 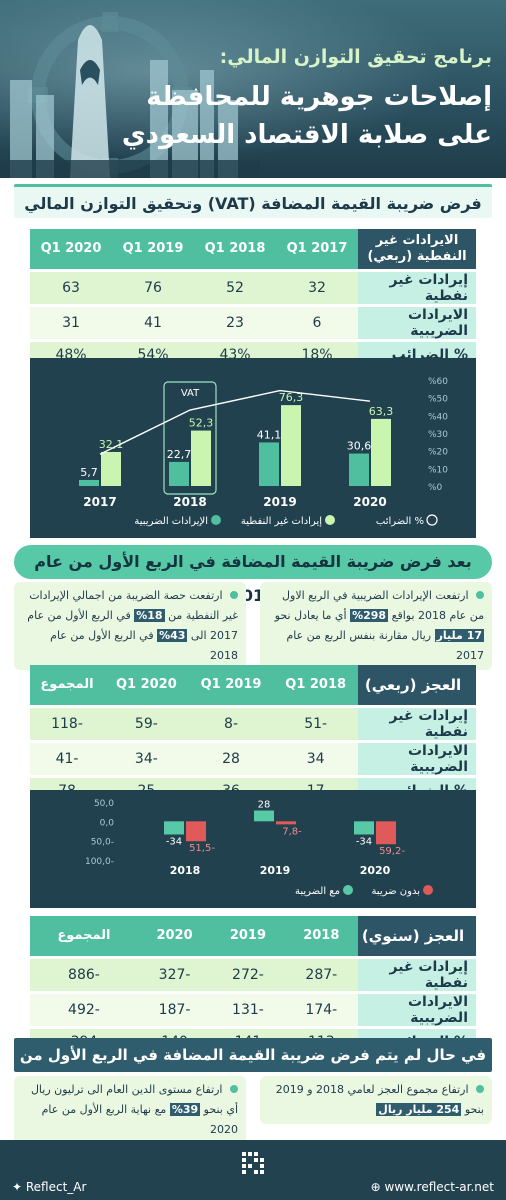 What do you see at coordinates (231, 724) in the screenshot?
I see `table-cell: -8` at bounding box center [231, 724].